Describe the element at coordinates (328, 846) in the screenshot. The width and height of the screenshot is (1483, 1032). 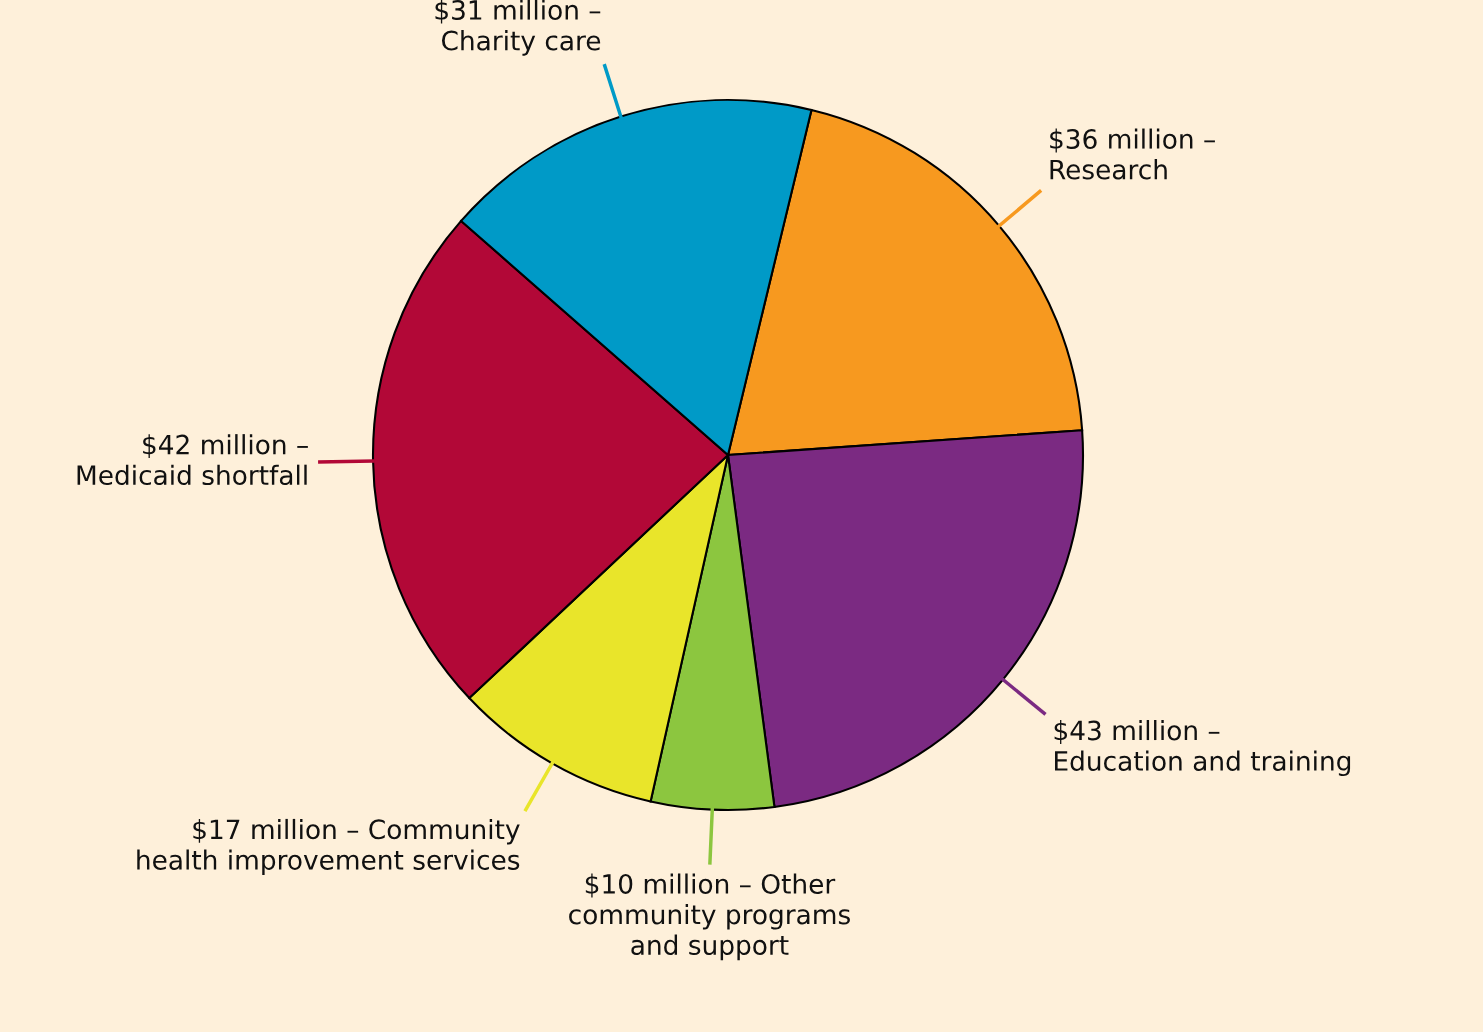
I see `slice-label: $17 million – Community health improvement services` at that location.